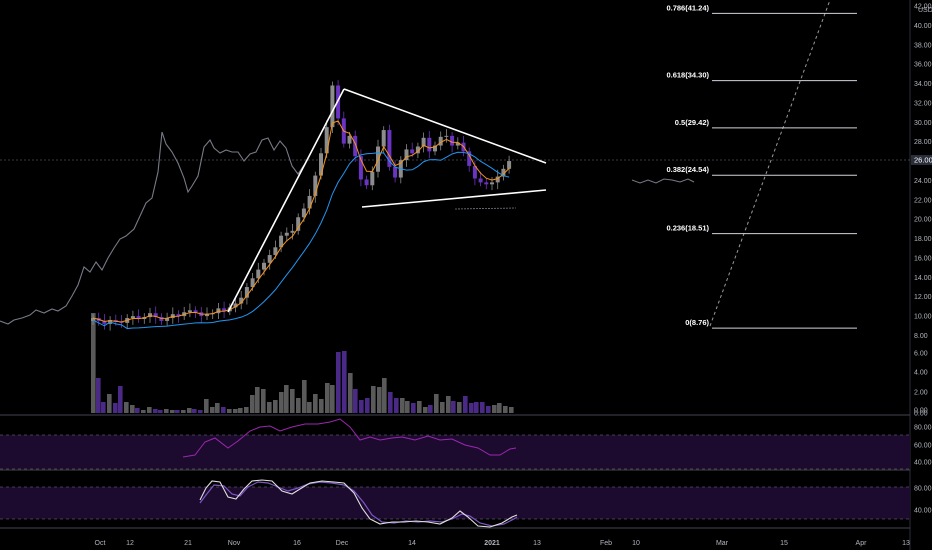 Image resolution: width=932 pixels, height=550 pixels. I want to click on time-tick-label: 10, so click(636, 543).